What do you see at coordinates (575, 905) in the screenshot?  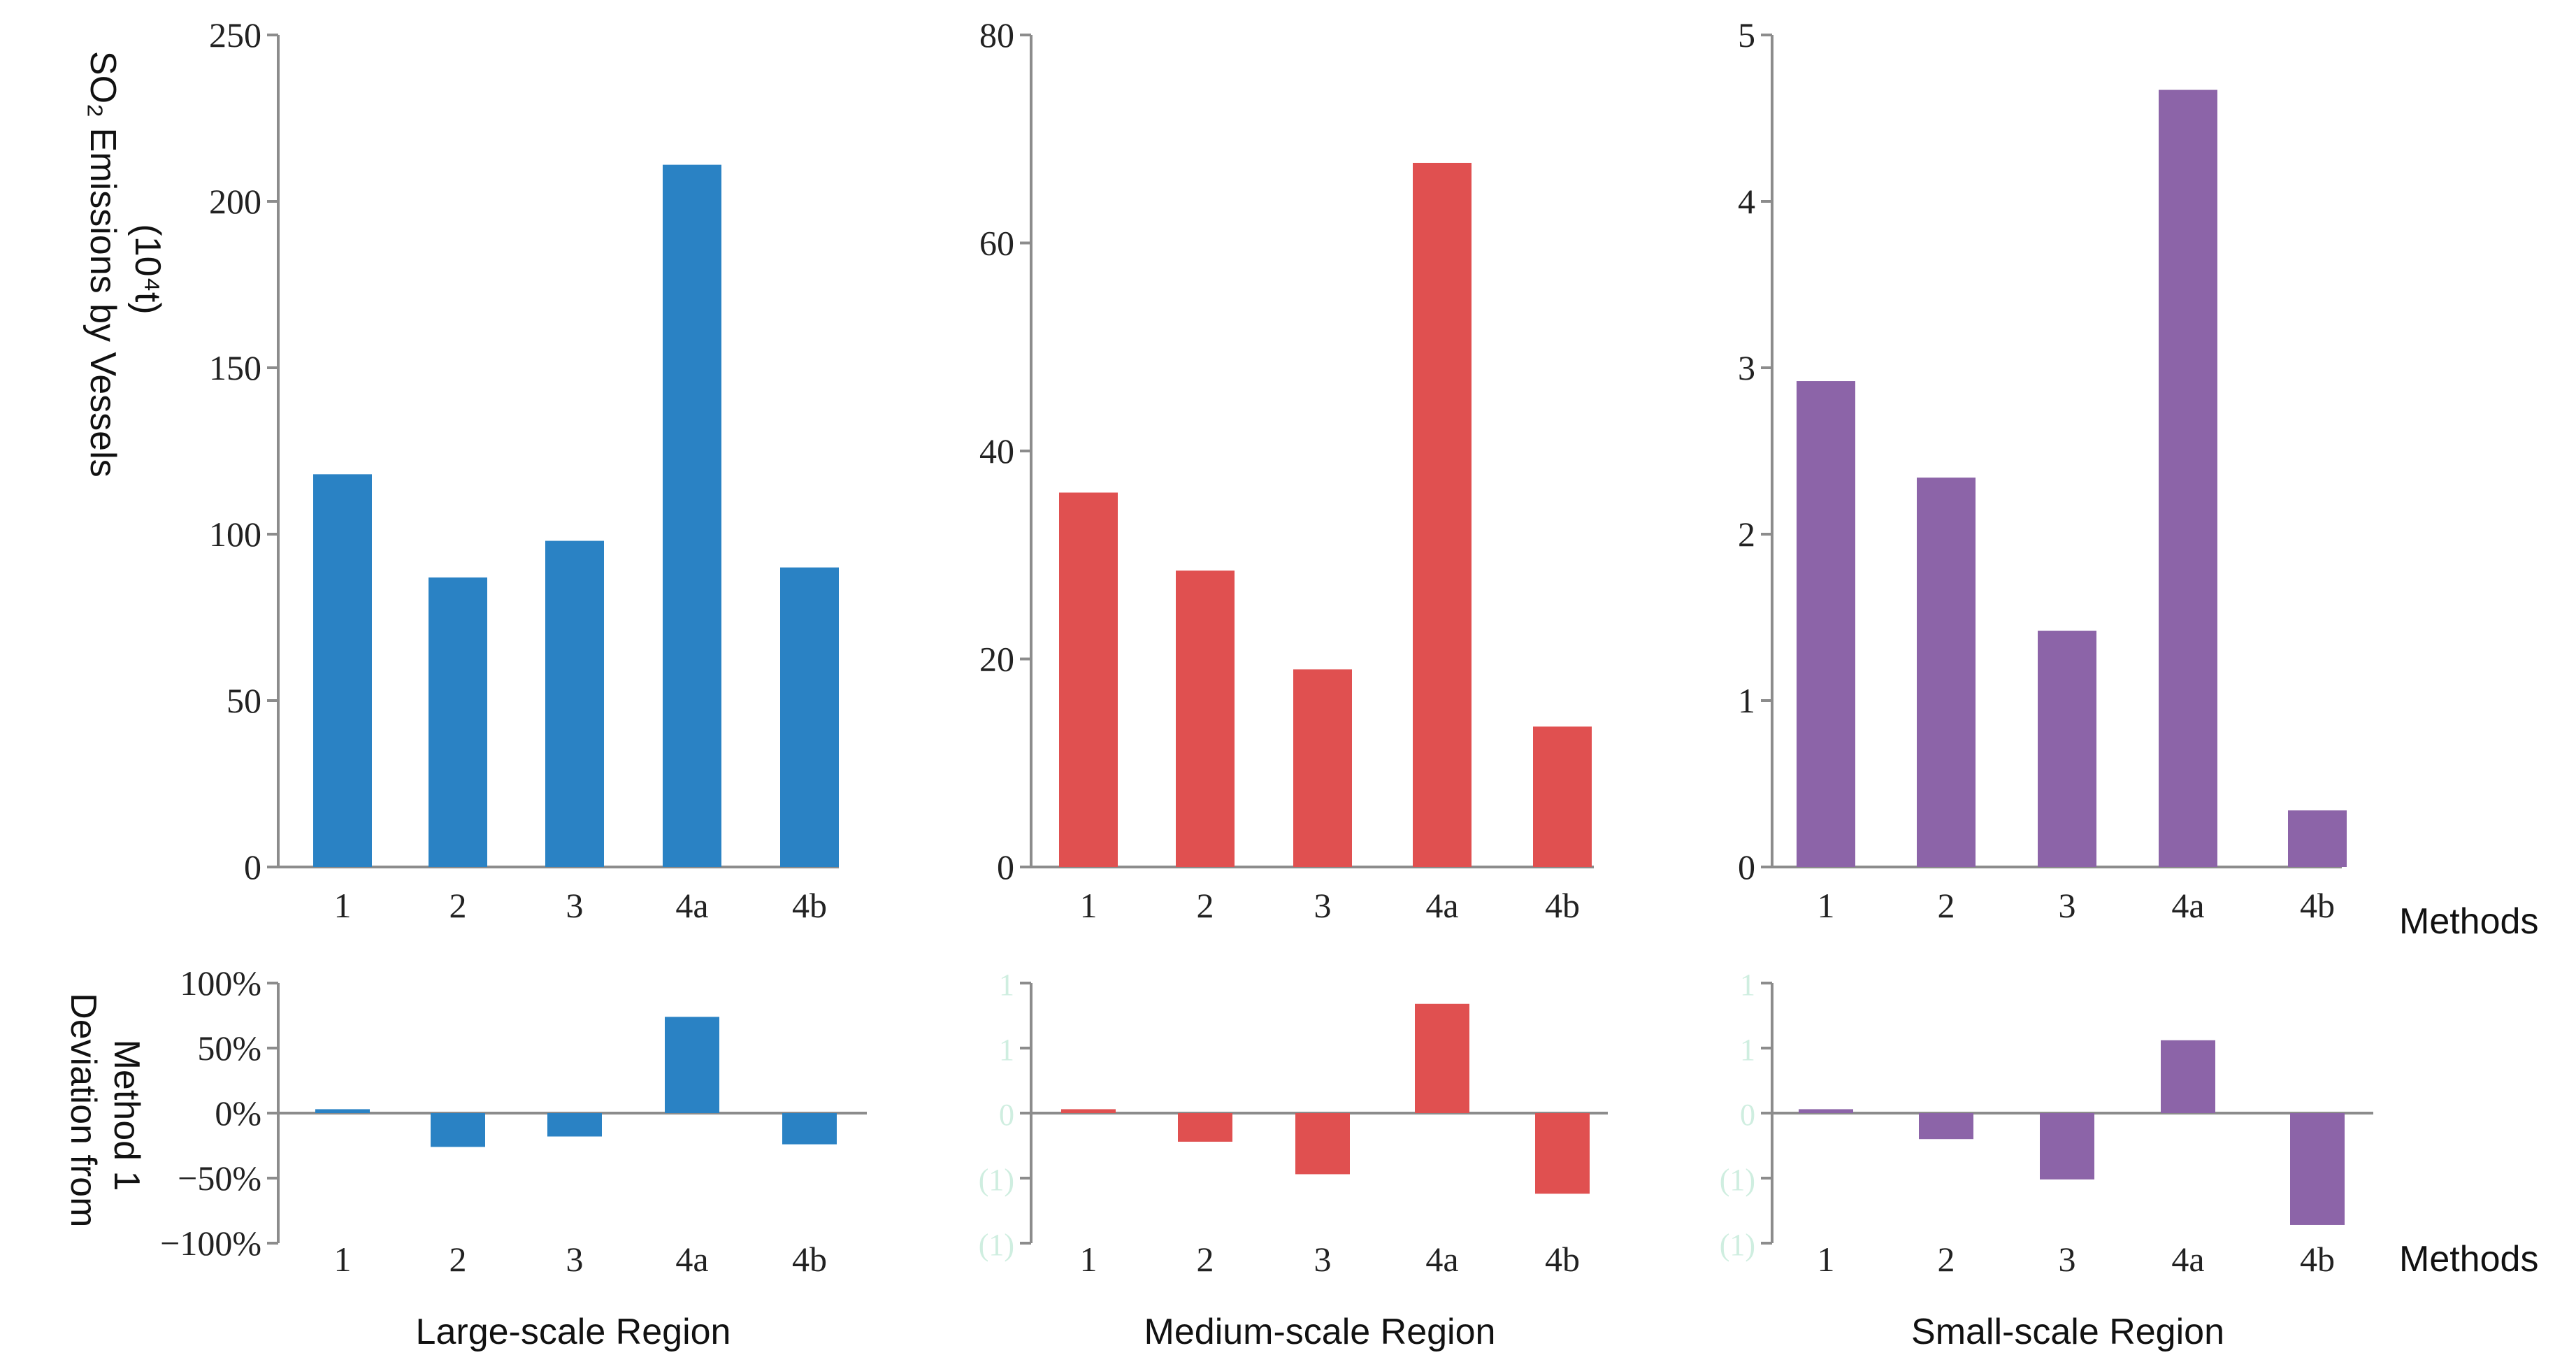 I see `large-emissions-x-tick-label: 3` at bounding box center [575, 905].